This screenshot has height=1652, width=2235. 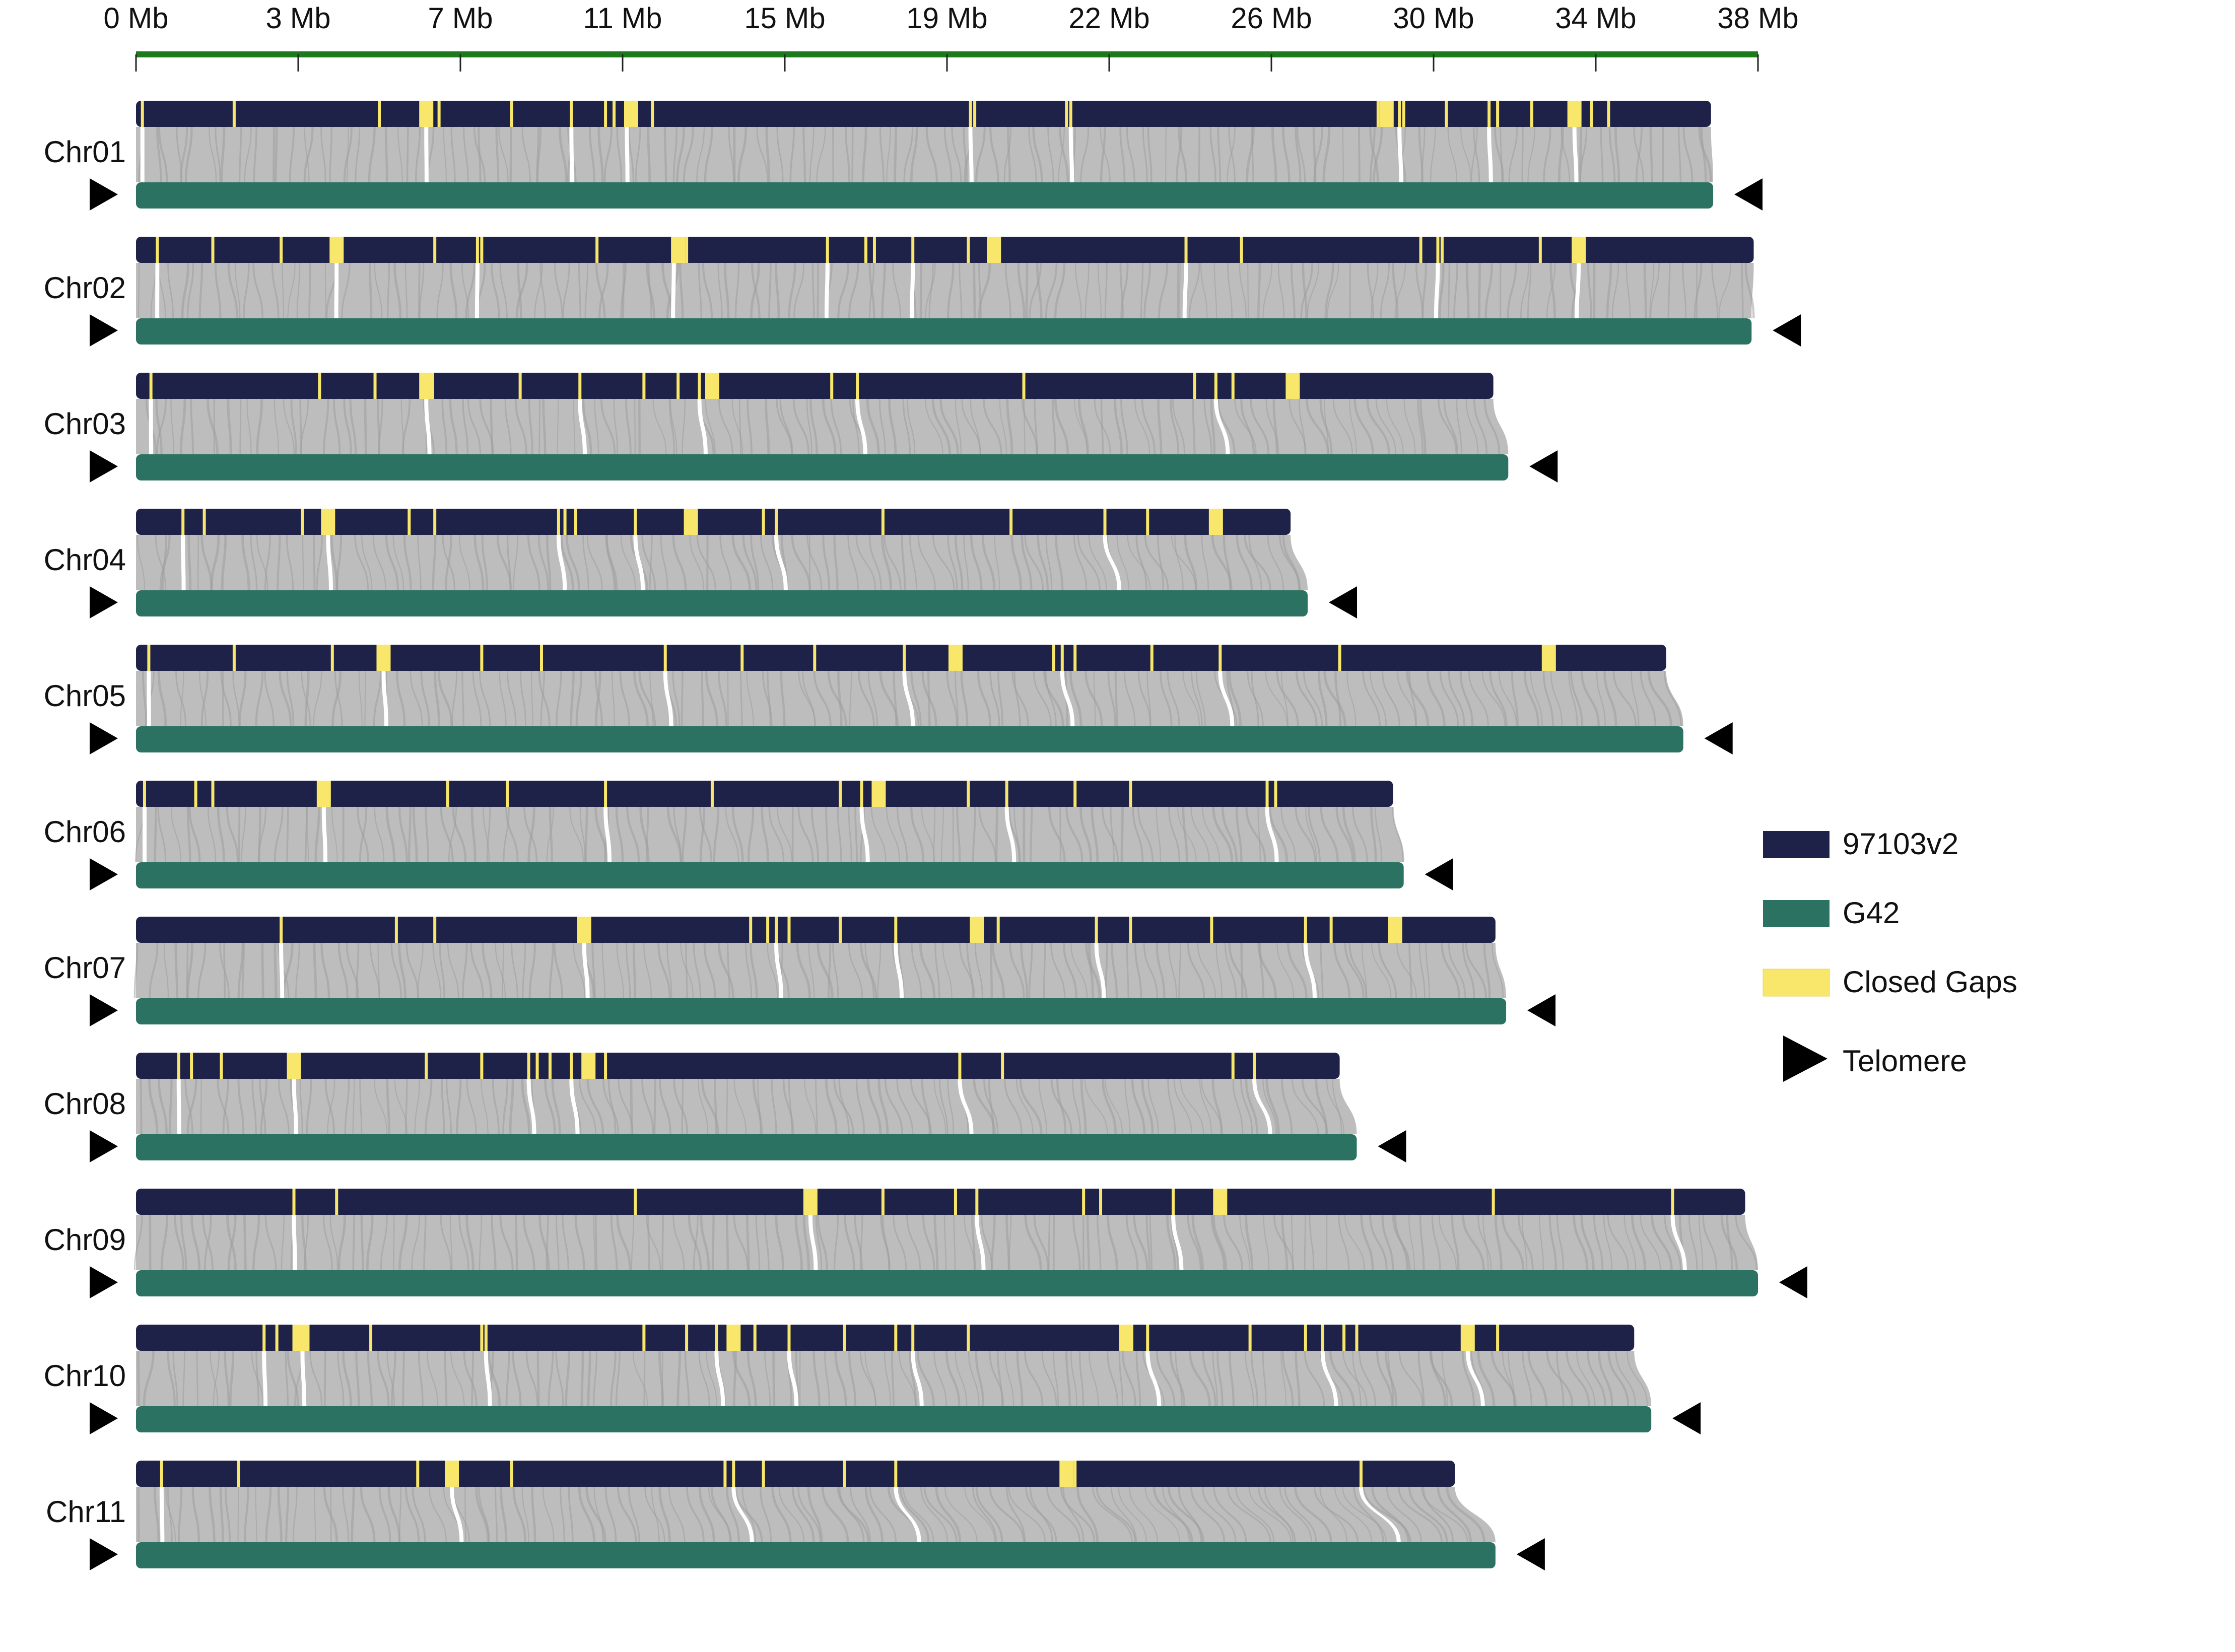 I want to click on scale-tick-label: 30 Mb, so click(x=1433, y=18).